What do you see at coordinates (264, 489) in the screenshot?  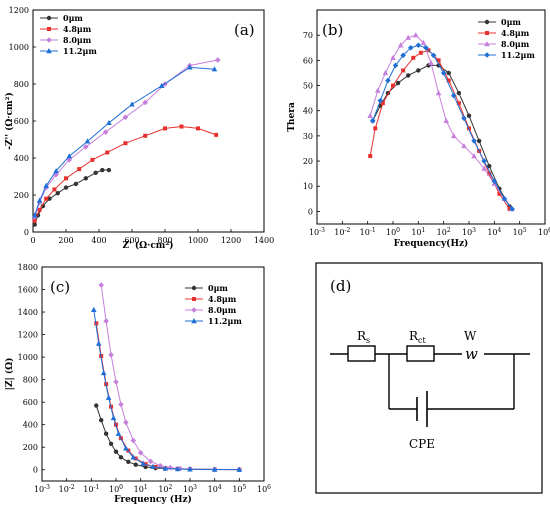 I see `x-tick-label: 10⁶` at bounding box center [264, 489].